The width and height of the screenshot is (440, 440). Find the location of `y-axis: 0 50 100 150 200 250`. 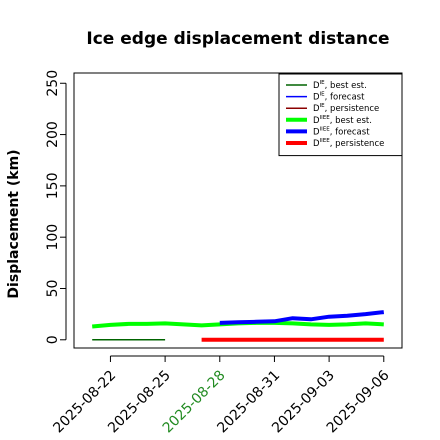

y-axis: 0 50 100 150 200 250 is located at coordinates (56, 207).